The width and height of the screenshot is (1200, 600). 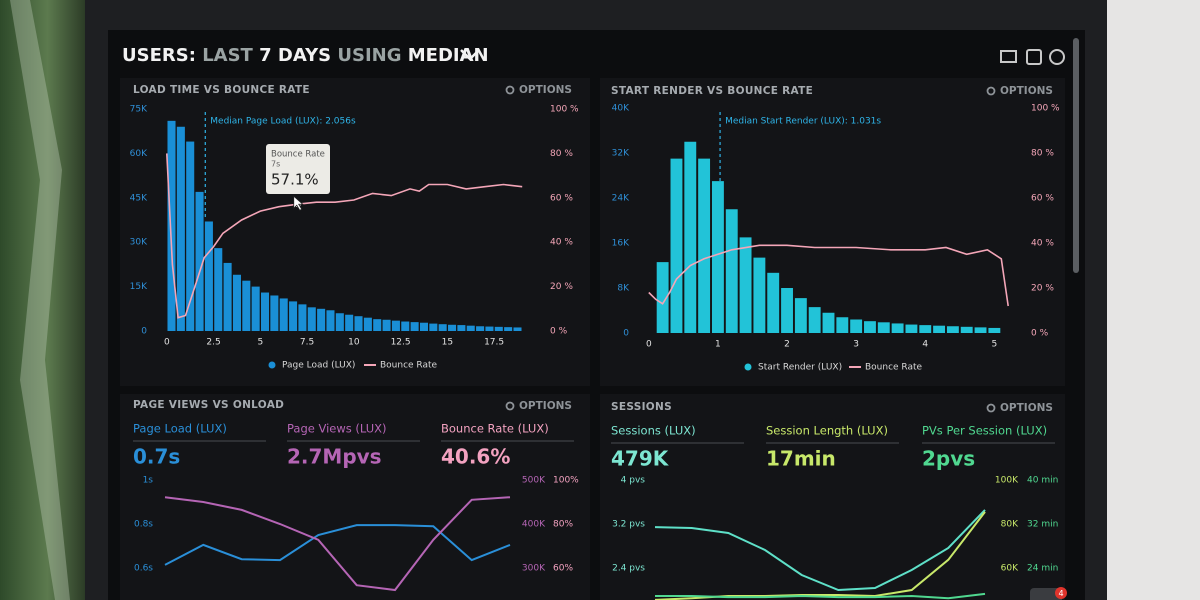 What do you see at coordinates (354, 343) in the screenshot?
I see `x-tick-label: 10` at bounding box center [354, 343].